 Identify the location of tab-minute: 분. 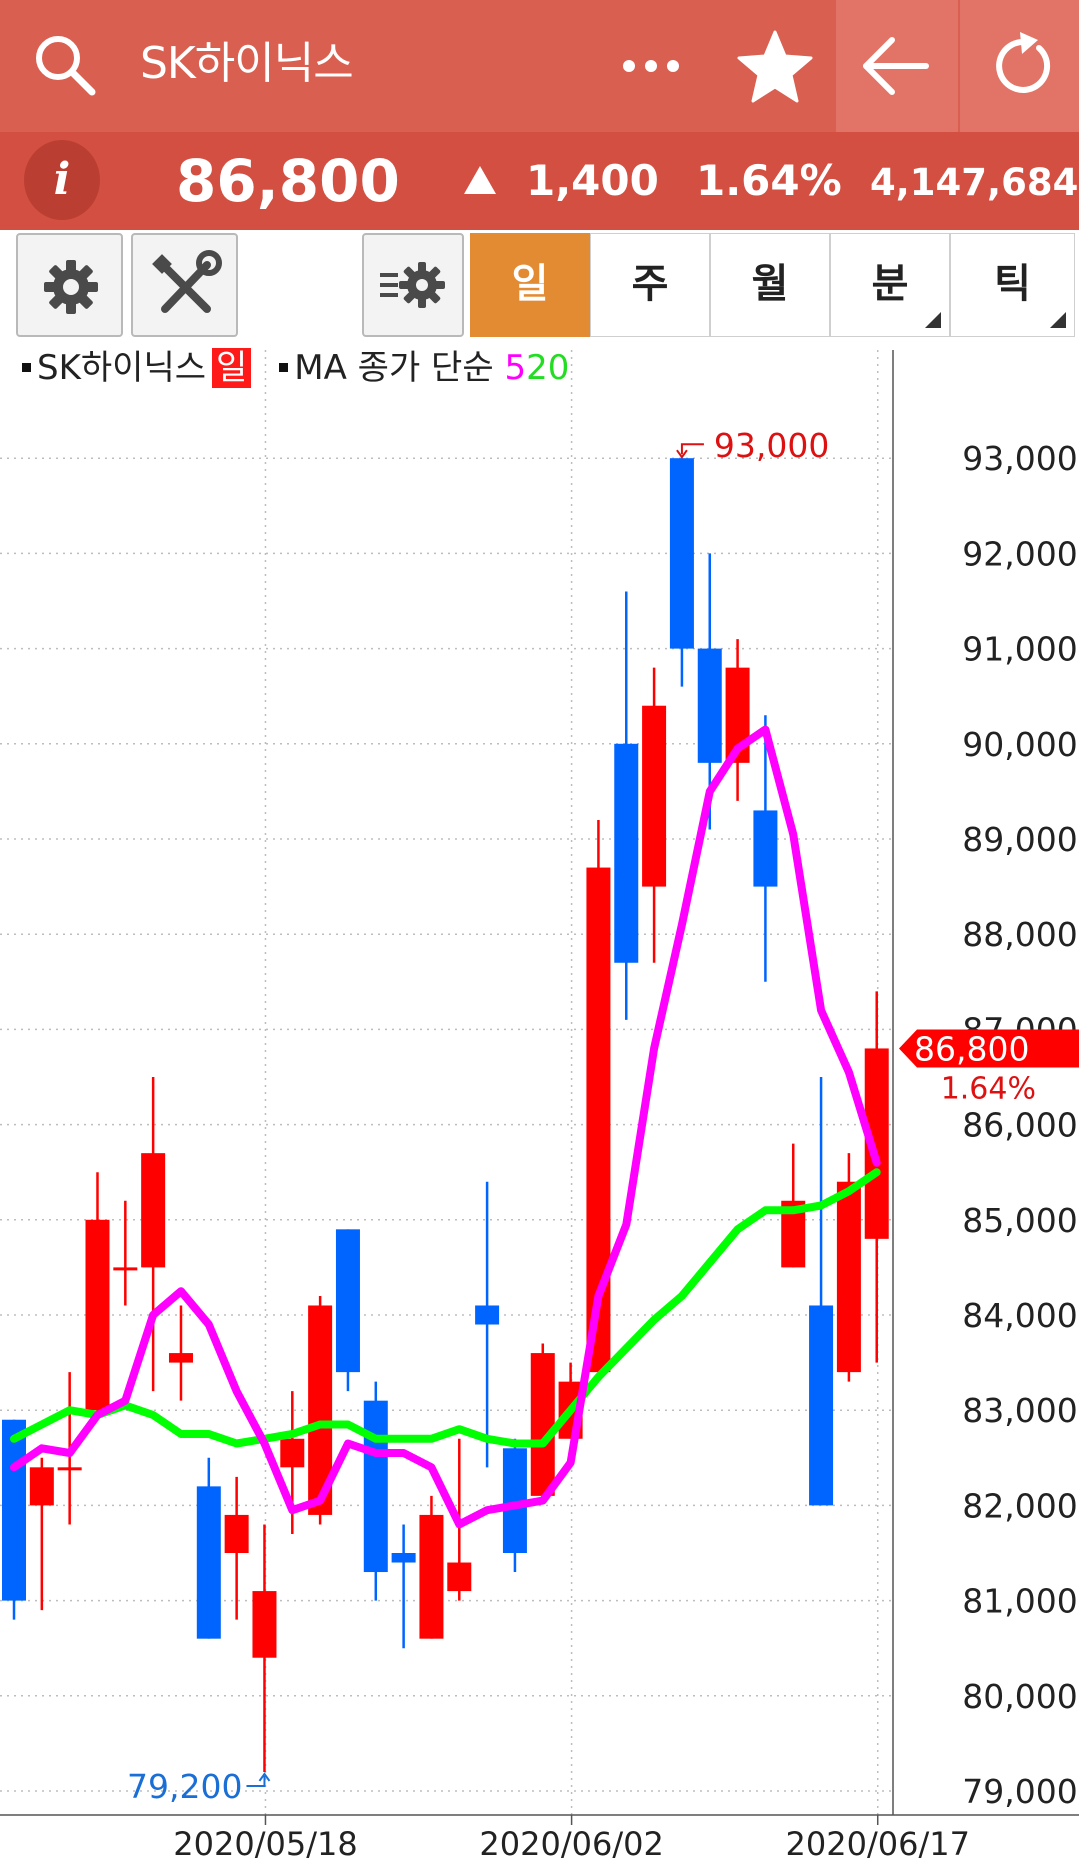
(890, 285).